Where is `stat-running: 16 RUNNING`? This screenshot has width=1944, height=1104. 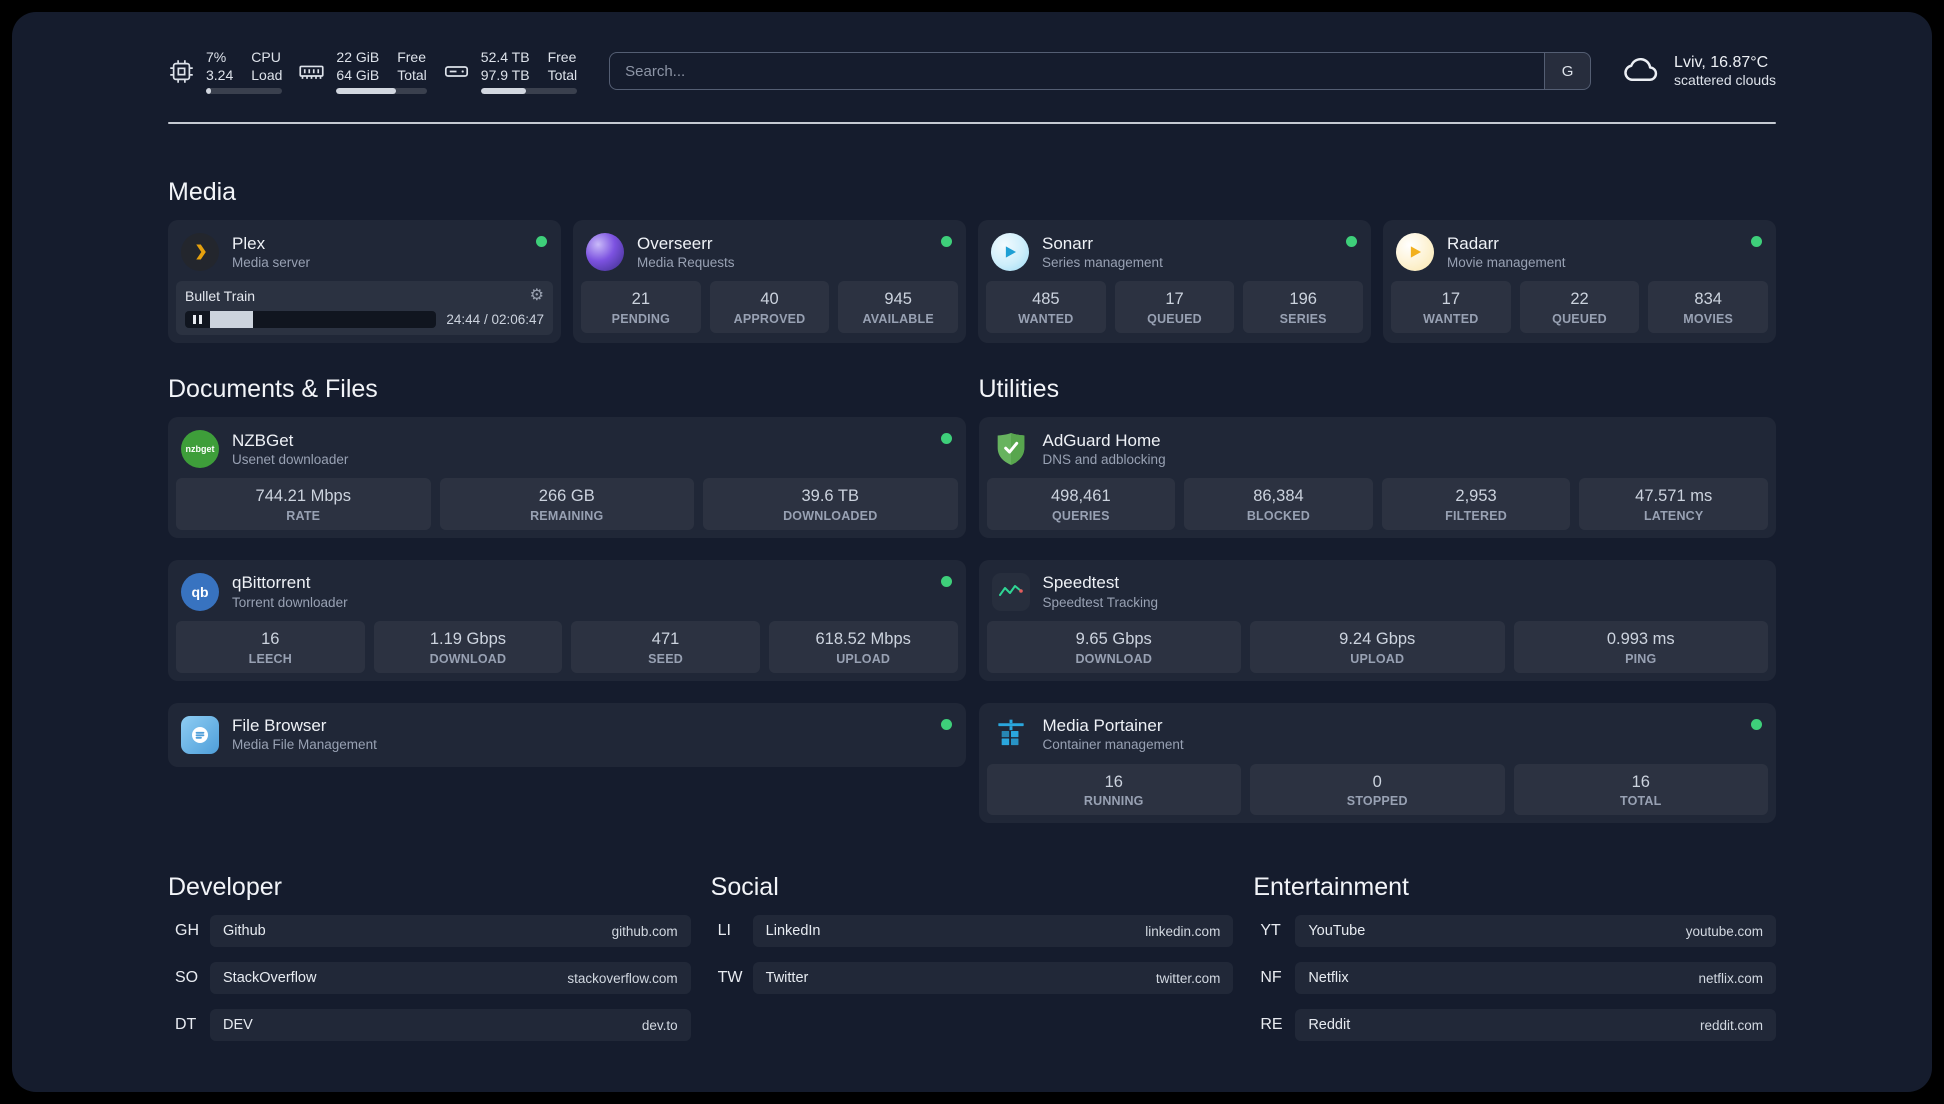 stat-running: 16 RUNNING is located at coordinates (1113, 789).